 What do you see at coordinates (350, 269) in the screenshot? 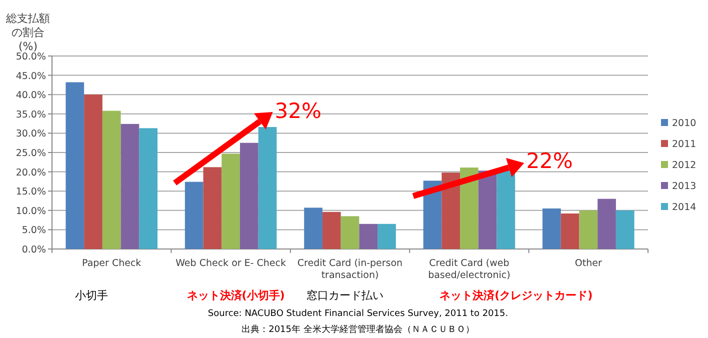
I see `x-tick-label: Credit Card (in-person transaction)` at bounding box center [350, 269].